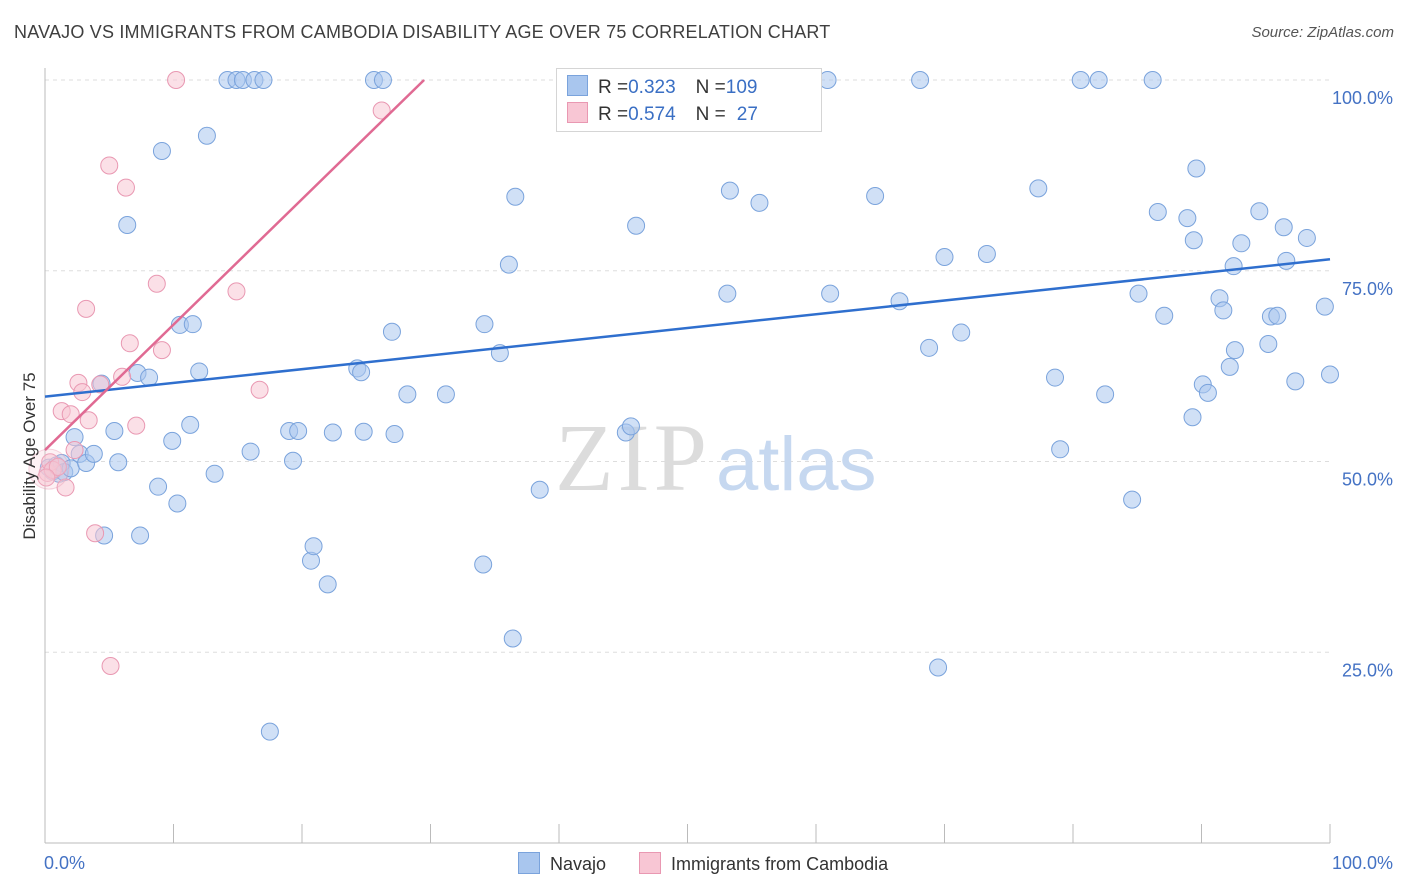 The height and width of the screenshot is (892, 1406). Describe the element at coordinates (652, 114) in the screenshot. I see `legend-r-value: 0.574` at that location.